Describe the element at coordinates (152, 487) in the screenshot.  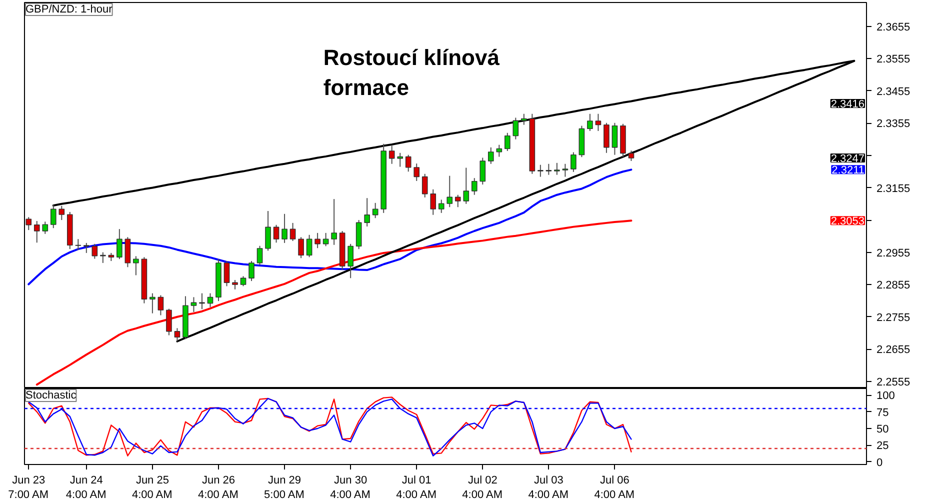
I see `x-tick-label: Jun 25 4:00 AM` at that location.